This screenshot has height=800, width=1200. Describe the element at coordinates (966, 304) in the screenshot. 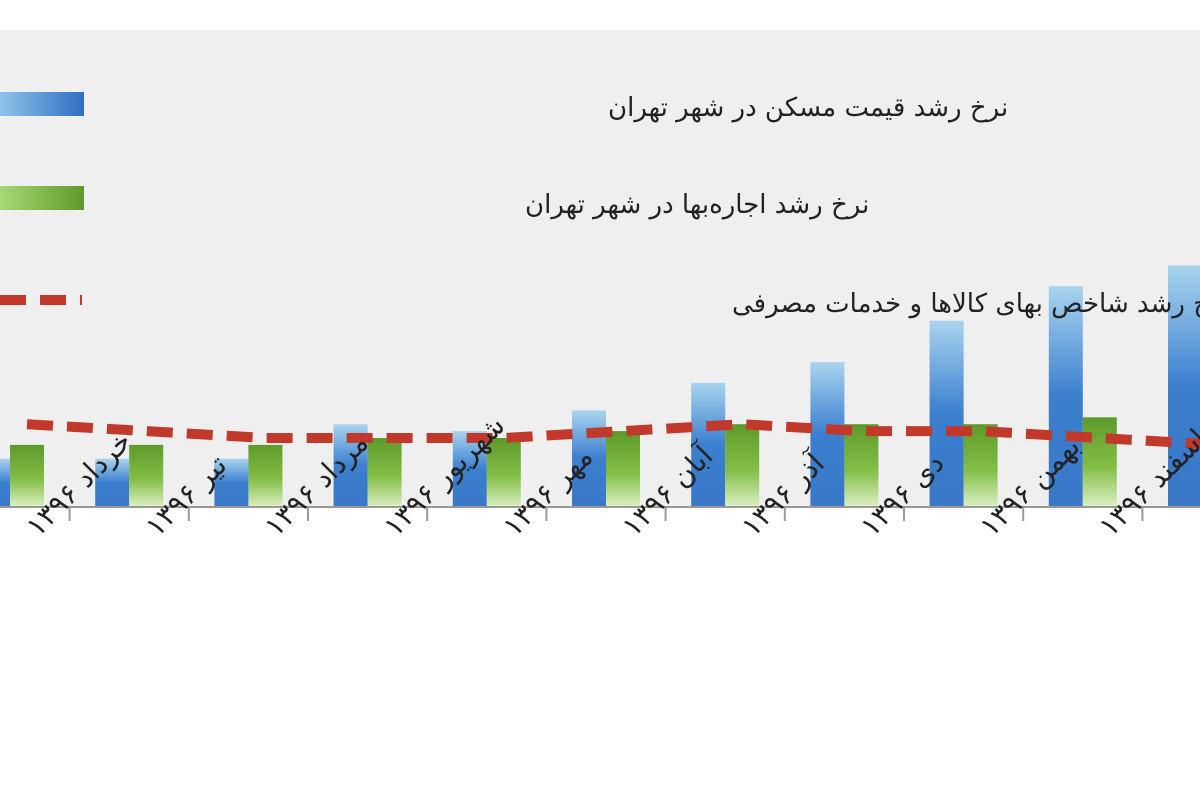

I see `legend-label-cpi: نرخ رشد شاخص بهای کالاها و خدمات مصرفی` at that location.